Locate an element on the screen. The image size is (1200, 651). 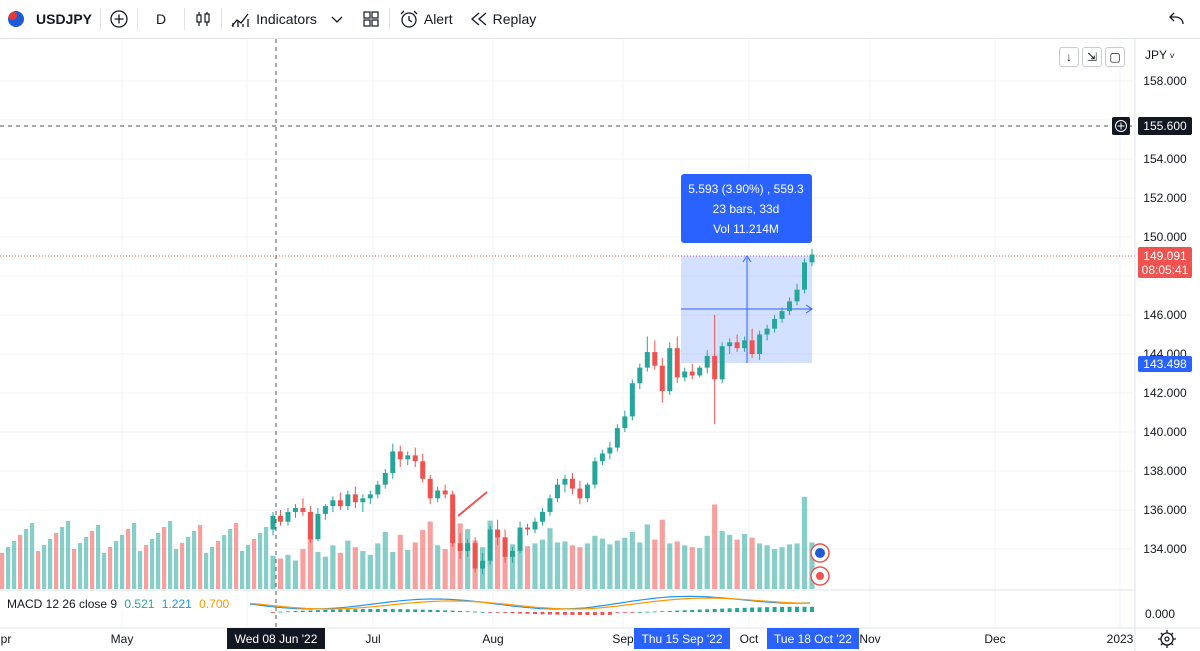
time-axis: pr May Jul Aug Sep Oct Nov Dec 2023 is located at coordinates (567, 639).